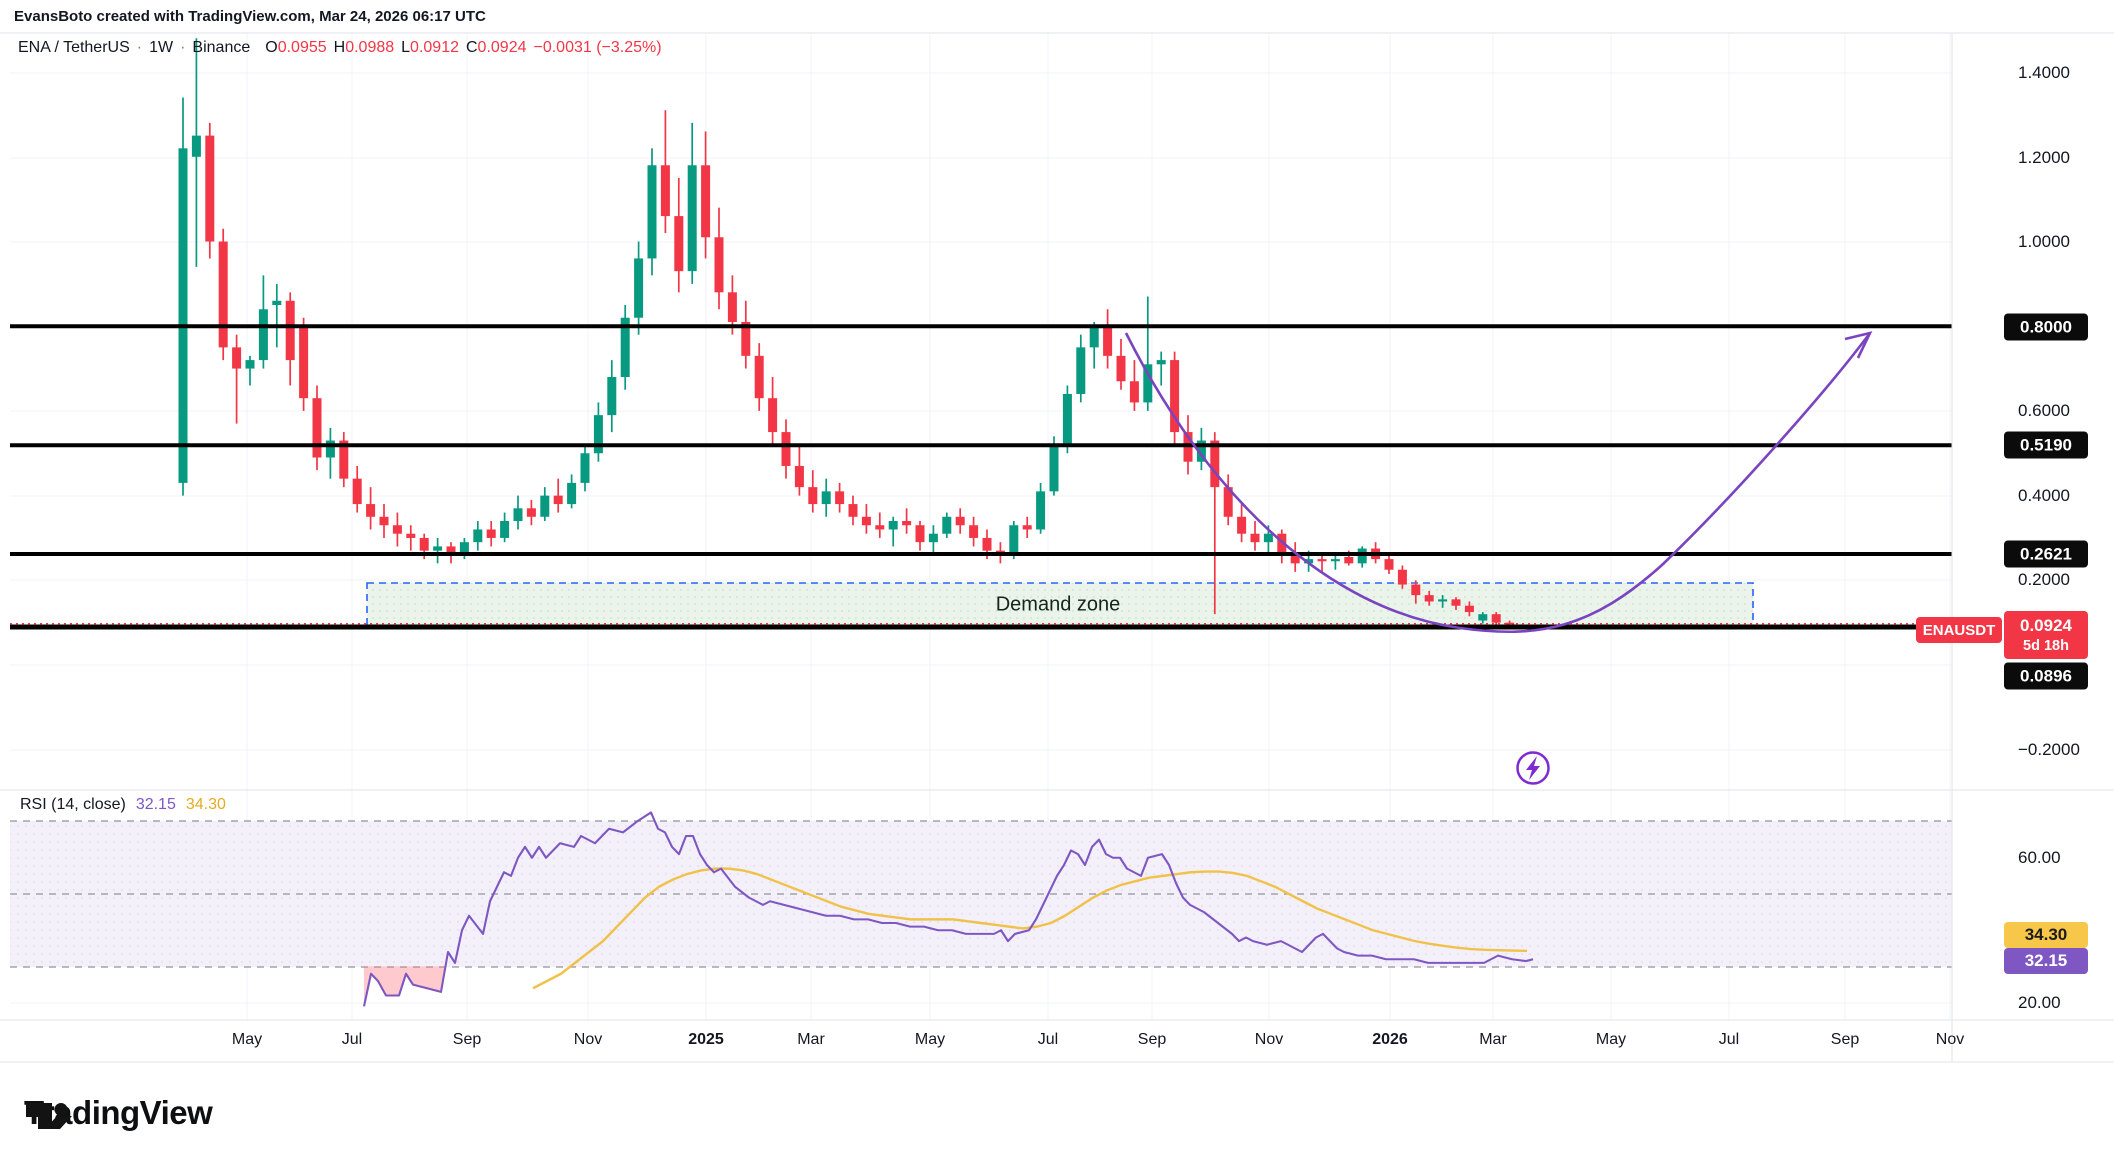  What do you see at coordinates (1533, 768) in the screenshot?
I see `lightning-bolt-glyph` at bounding box center [1533, 768].